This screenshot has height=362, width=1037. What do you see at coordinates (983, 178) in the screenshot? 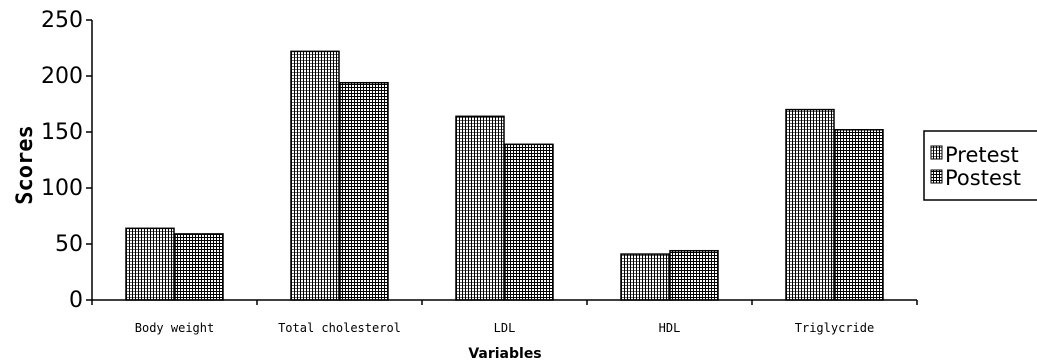
I see `legend-label-postest: Postest` at bounding box center [983, 178].